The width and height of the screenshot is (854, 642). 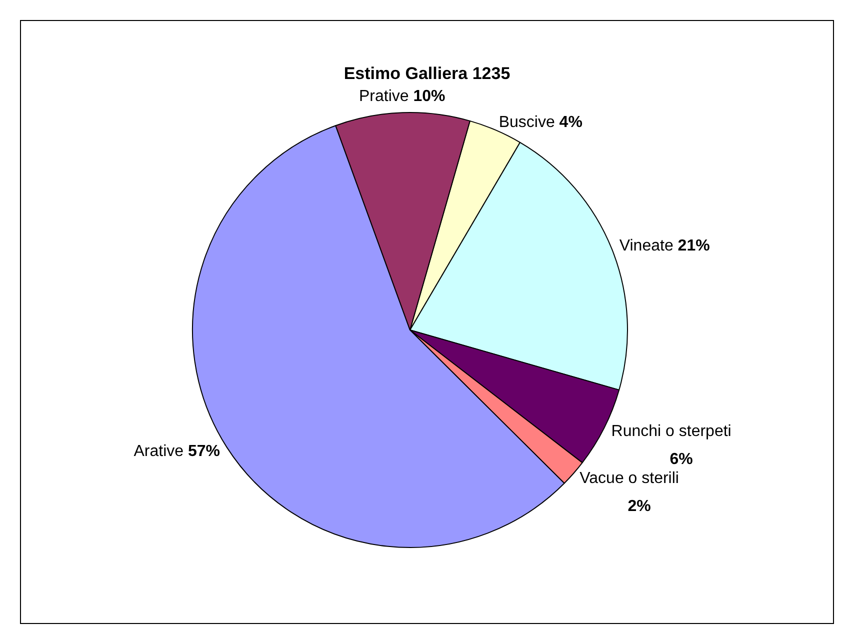 What do you see at coordinates (629, 478) in the screenshot?
I see `slice-label: Vacue o sterili` at bounding box center [629, 478].